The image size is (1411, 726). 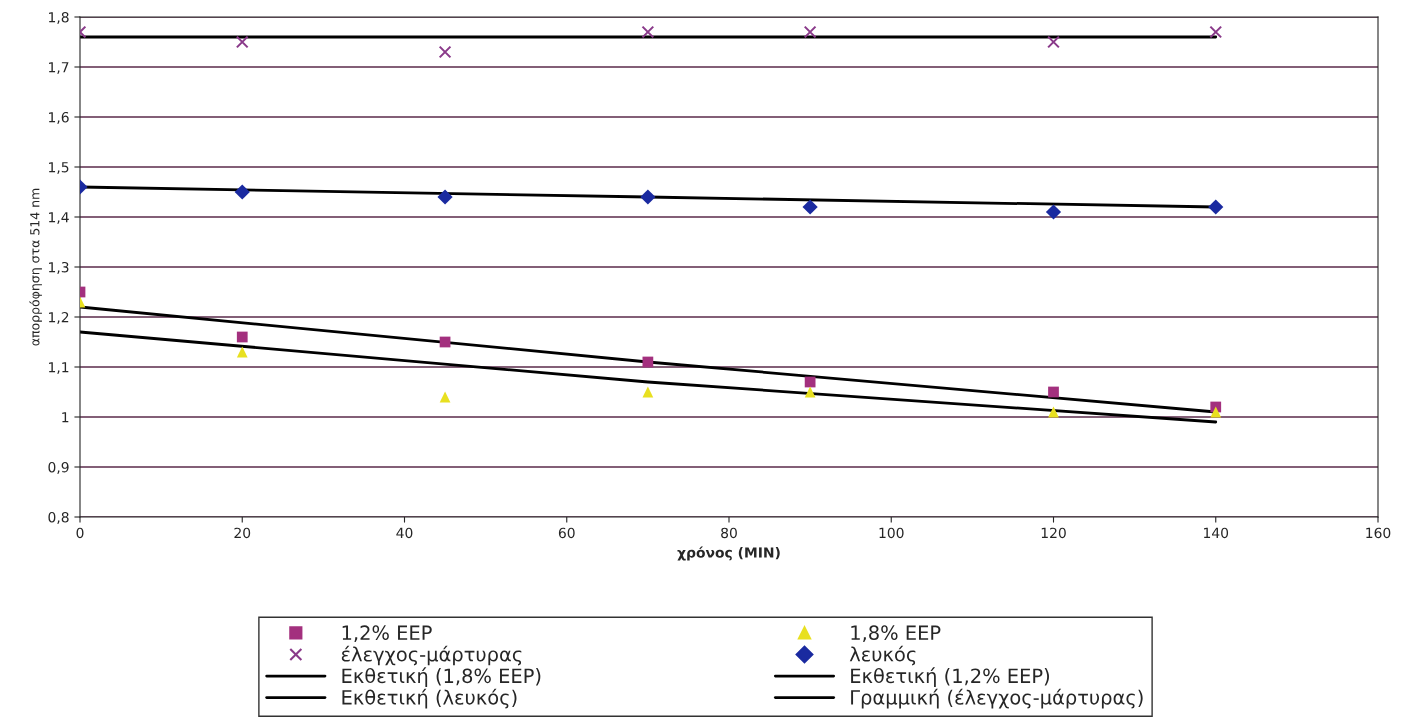 I want to click on legend-label: λευκός, so click(x=882, y=655).